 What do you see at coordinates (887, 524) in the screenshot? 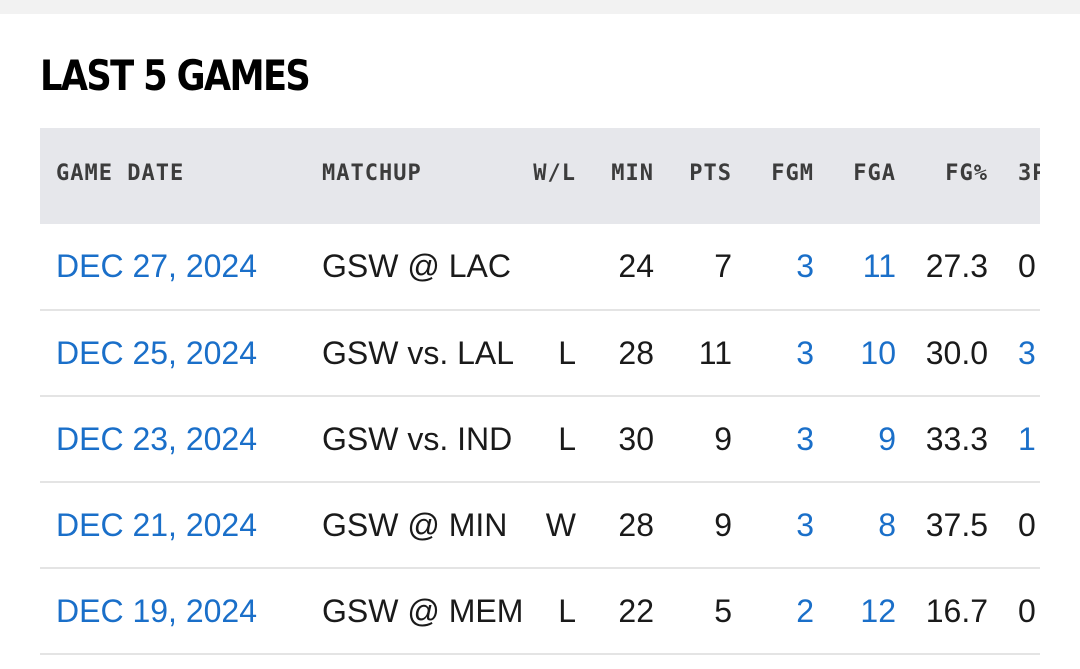
I see `fga-link: 8` at bounding box center [887, 524].